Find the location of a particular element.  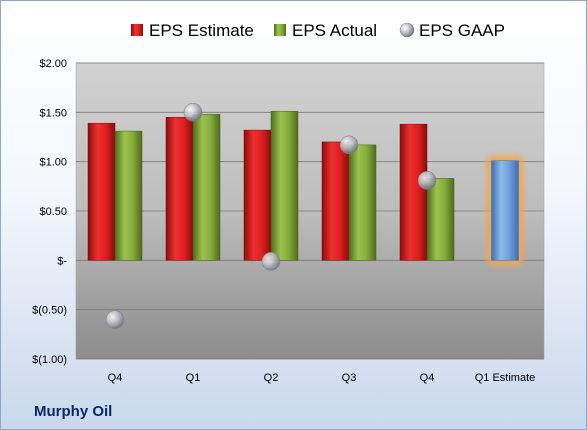

company-name: Murphy Oil is located at coordinates (73, 411).